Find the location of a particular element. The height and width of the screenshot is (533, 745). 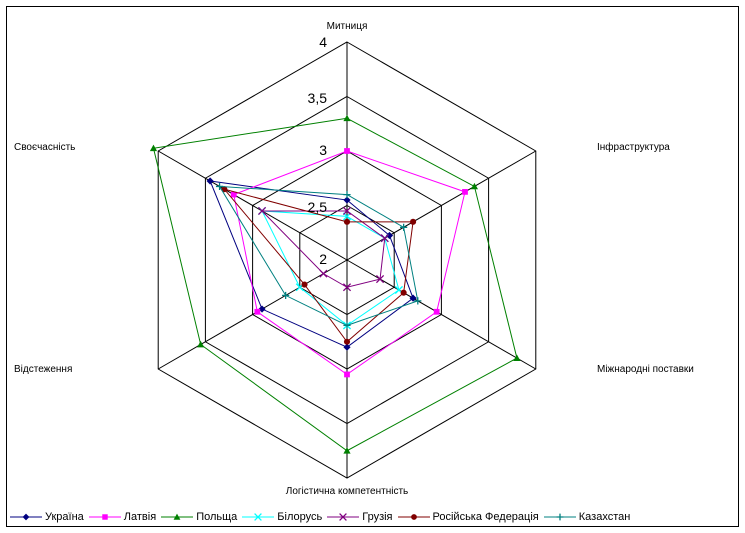

tick-label-4: 4 is located at coordinates (323, 42).